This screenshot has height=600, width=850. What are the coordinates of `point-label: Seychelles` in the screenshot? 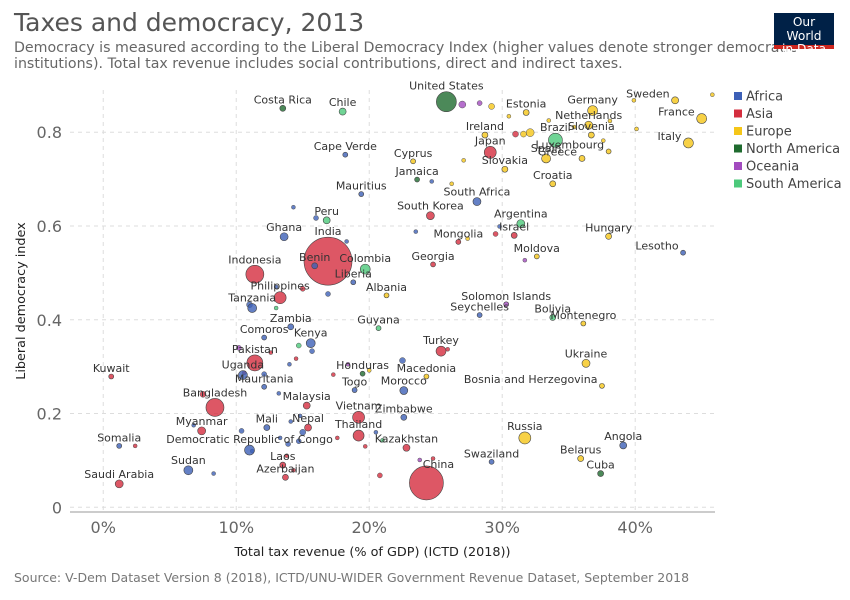 It's located at (479, 307).